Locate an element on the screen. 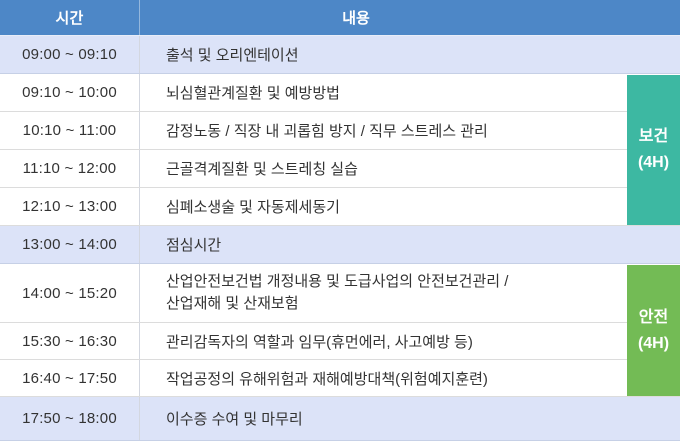 Image resolution: width=680 pixels, height=441 pixels. time-cell: 09:10 ~ 10:00 is located at coordinates (70, 92).